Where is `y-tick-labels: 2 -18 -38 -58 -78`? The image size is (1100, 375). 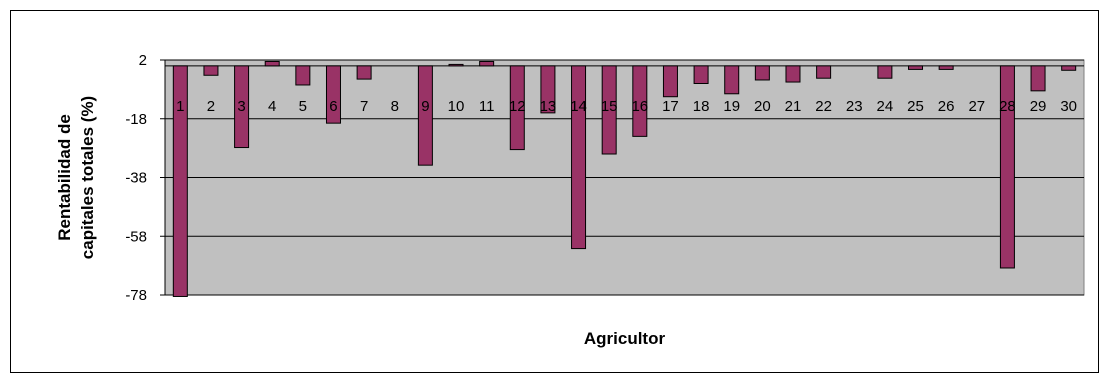 y-tick-labels: 2 -18 -38 -58 -78 is located at coordinates (136, 178).